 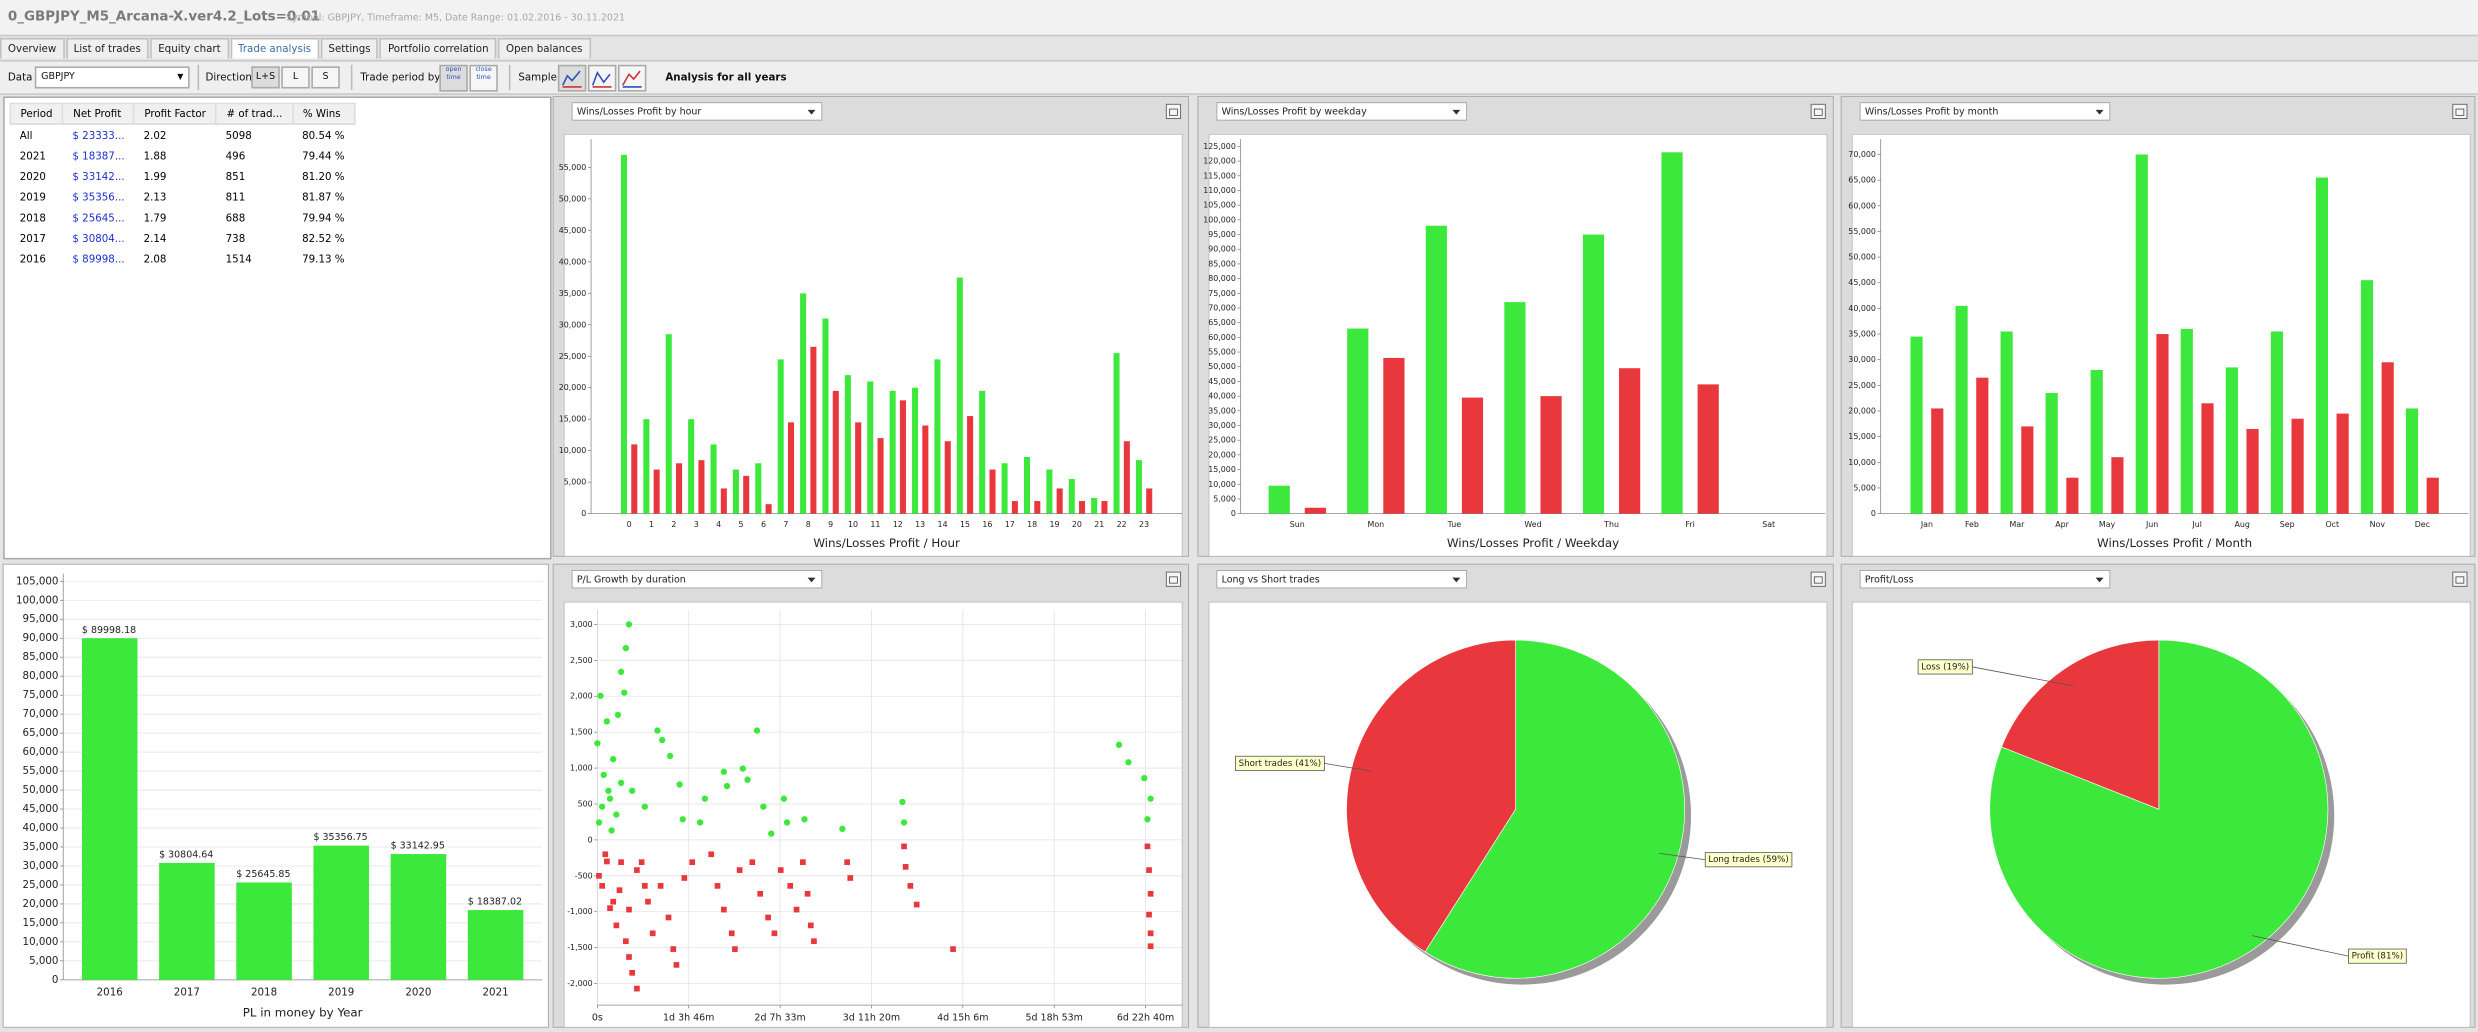 I want to click on table-cell: 81.87 %, so click(x=323, y=197).